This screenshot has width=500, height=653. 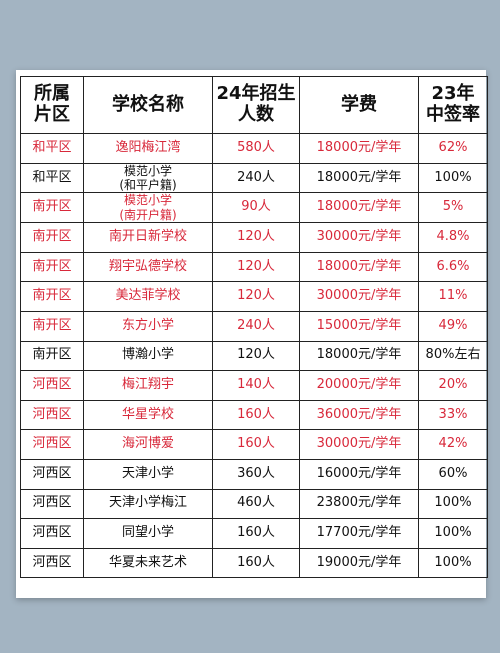 What do you see at coordinates (148, 504) in the screenshot?
I see `cell-school: 天津小学梅江` at bounding box center [148, 504].